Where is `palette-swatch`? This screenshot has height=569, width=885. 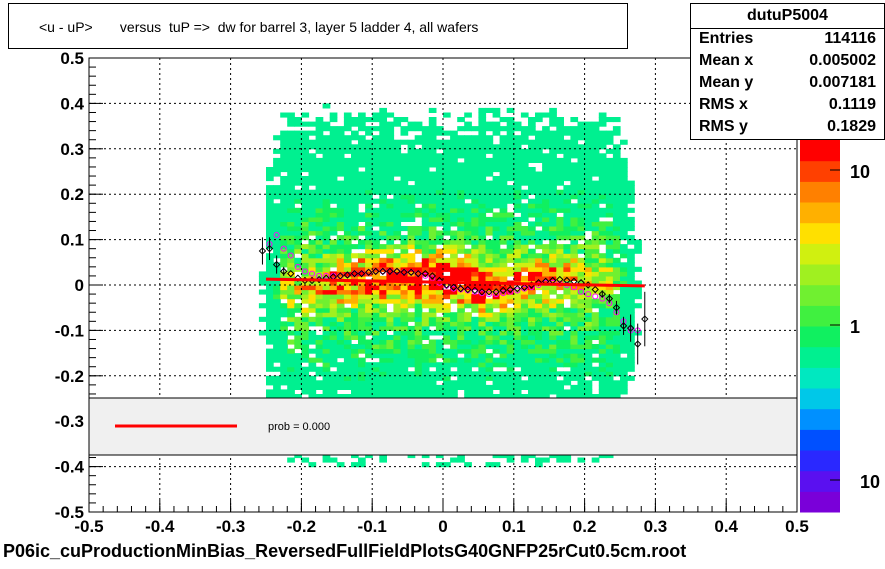 palette-swatch is located at coordinates (820, 233).